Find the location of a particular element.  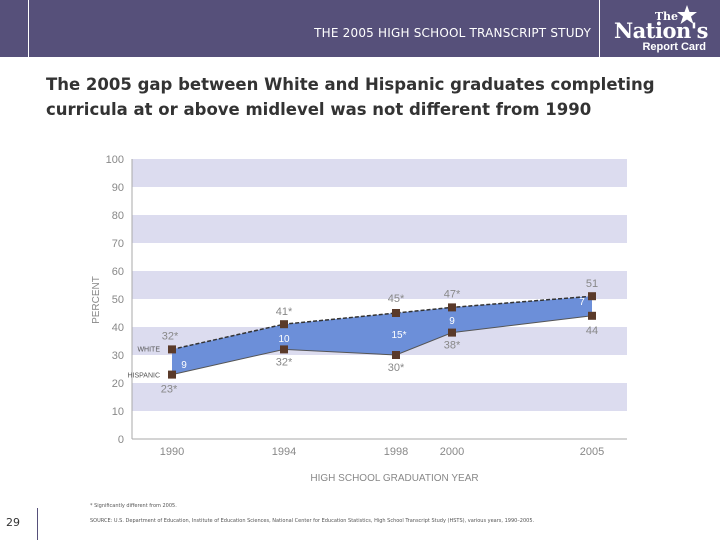

white-data-label: 51 is located at coordinates (592, 284).